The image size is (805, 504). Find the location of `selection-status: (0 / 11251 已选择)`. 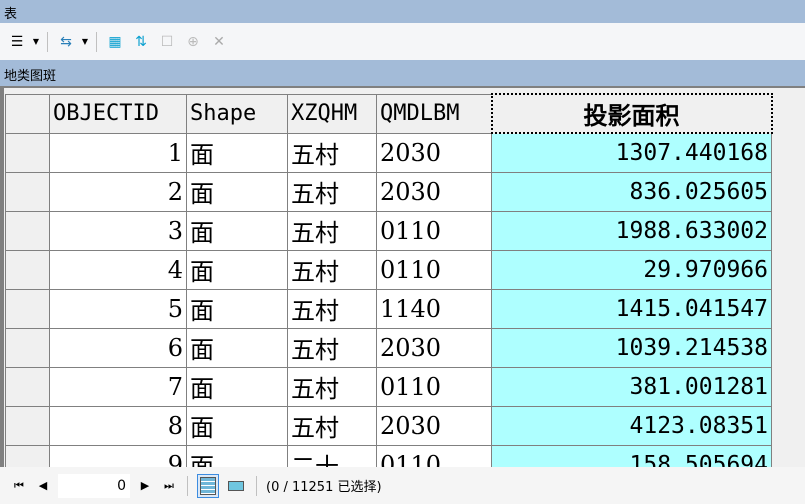

selection-status: (0 / 11251 已选择) is located at coordinates (324, 487).